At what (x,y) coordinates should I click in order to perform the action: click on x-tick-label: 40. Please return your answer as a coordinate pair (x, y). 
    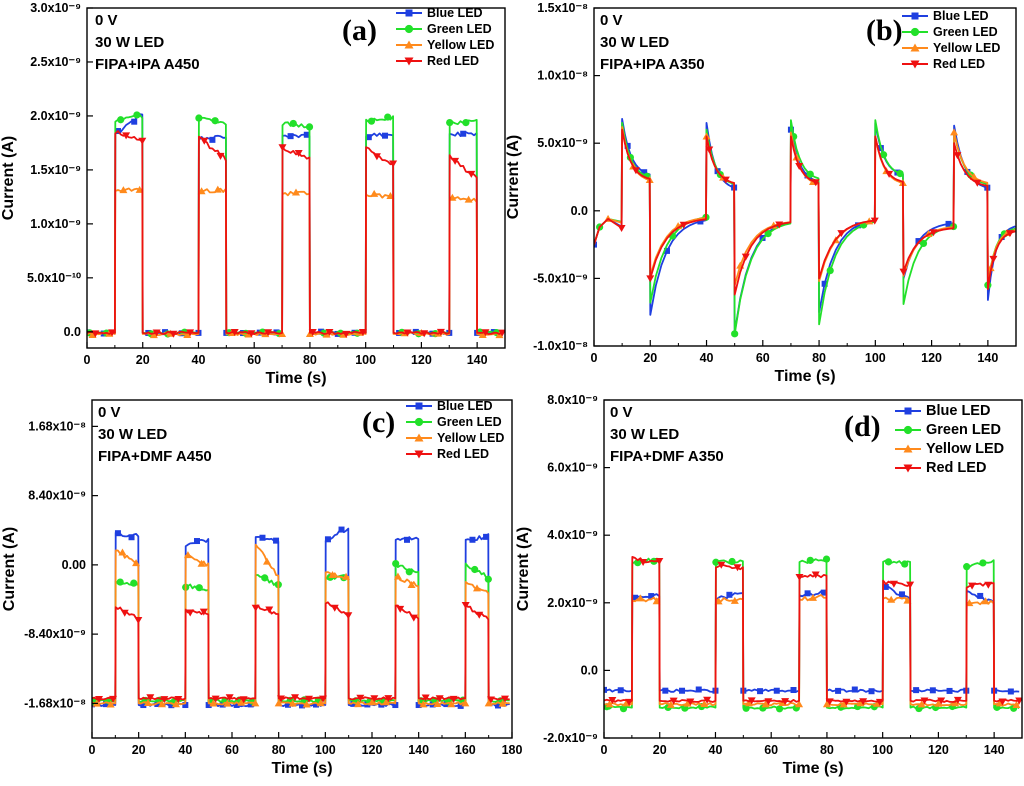
    Looking at the image, I should click on (707, 358).